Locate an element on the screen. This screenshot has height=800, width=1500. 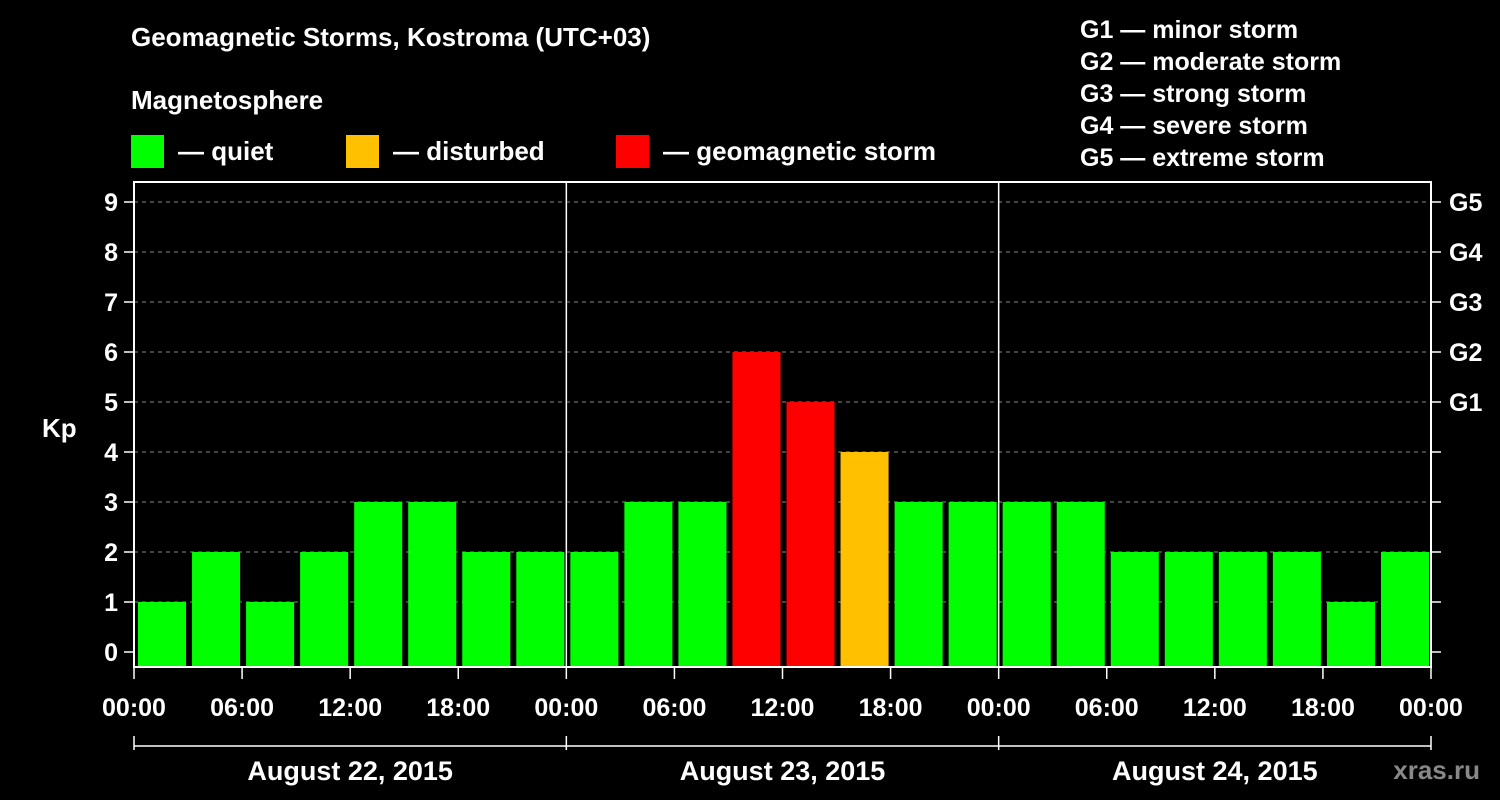
y-tick-label-4: 4 is located at coordinates (111, 453).